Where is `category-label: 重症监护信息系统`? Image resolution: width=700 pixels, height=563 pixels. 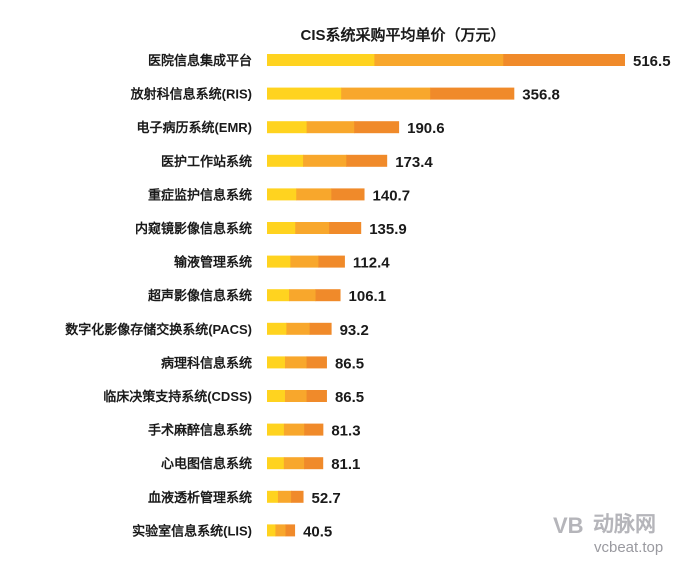 category-label: 重症监护信息系统 is located at coordinates (200, 194).